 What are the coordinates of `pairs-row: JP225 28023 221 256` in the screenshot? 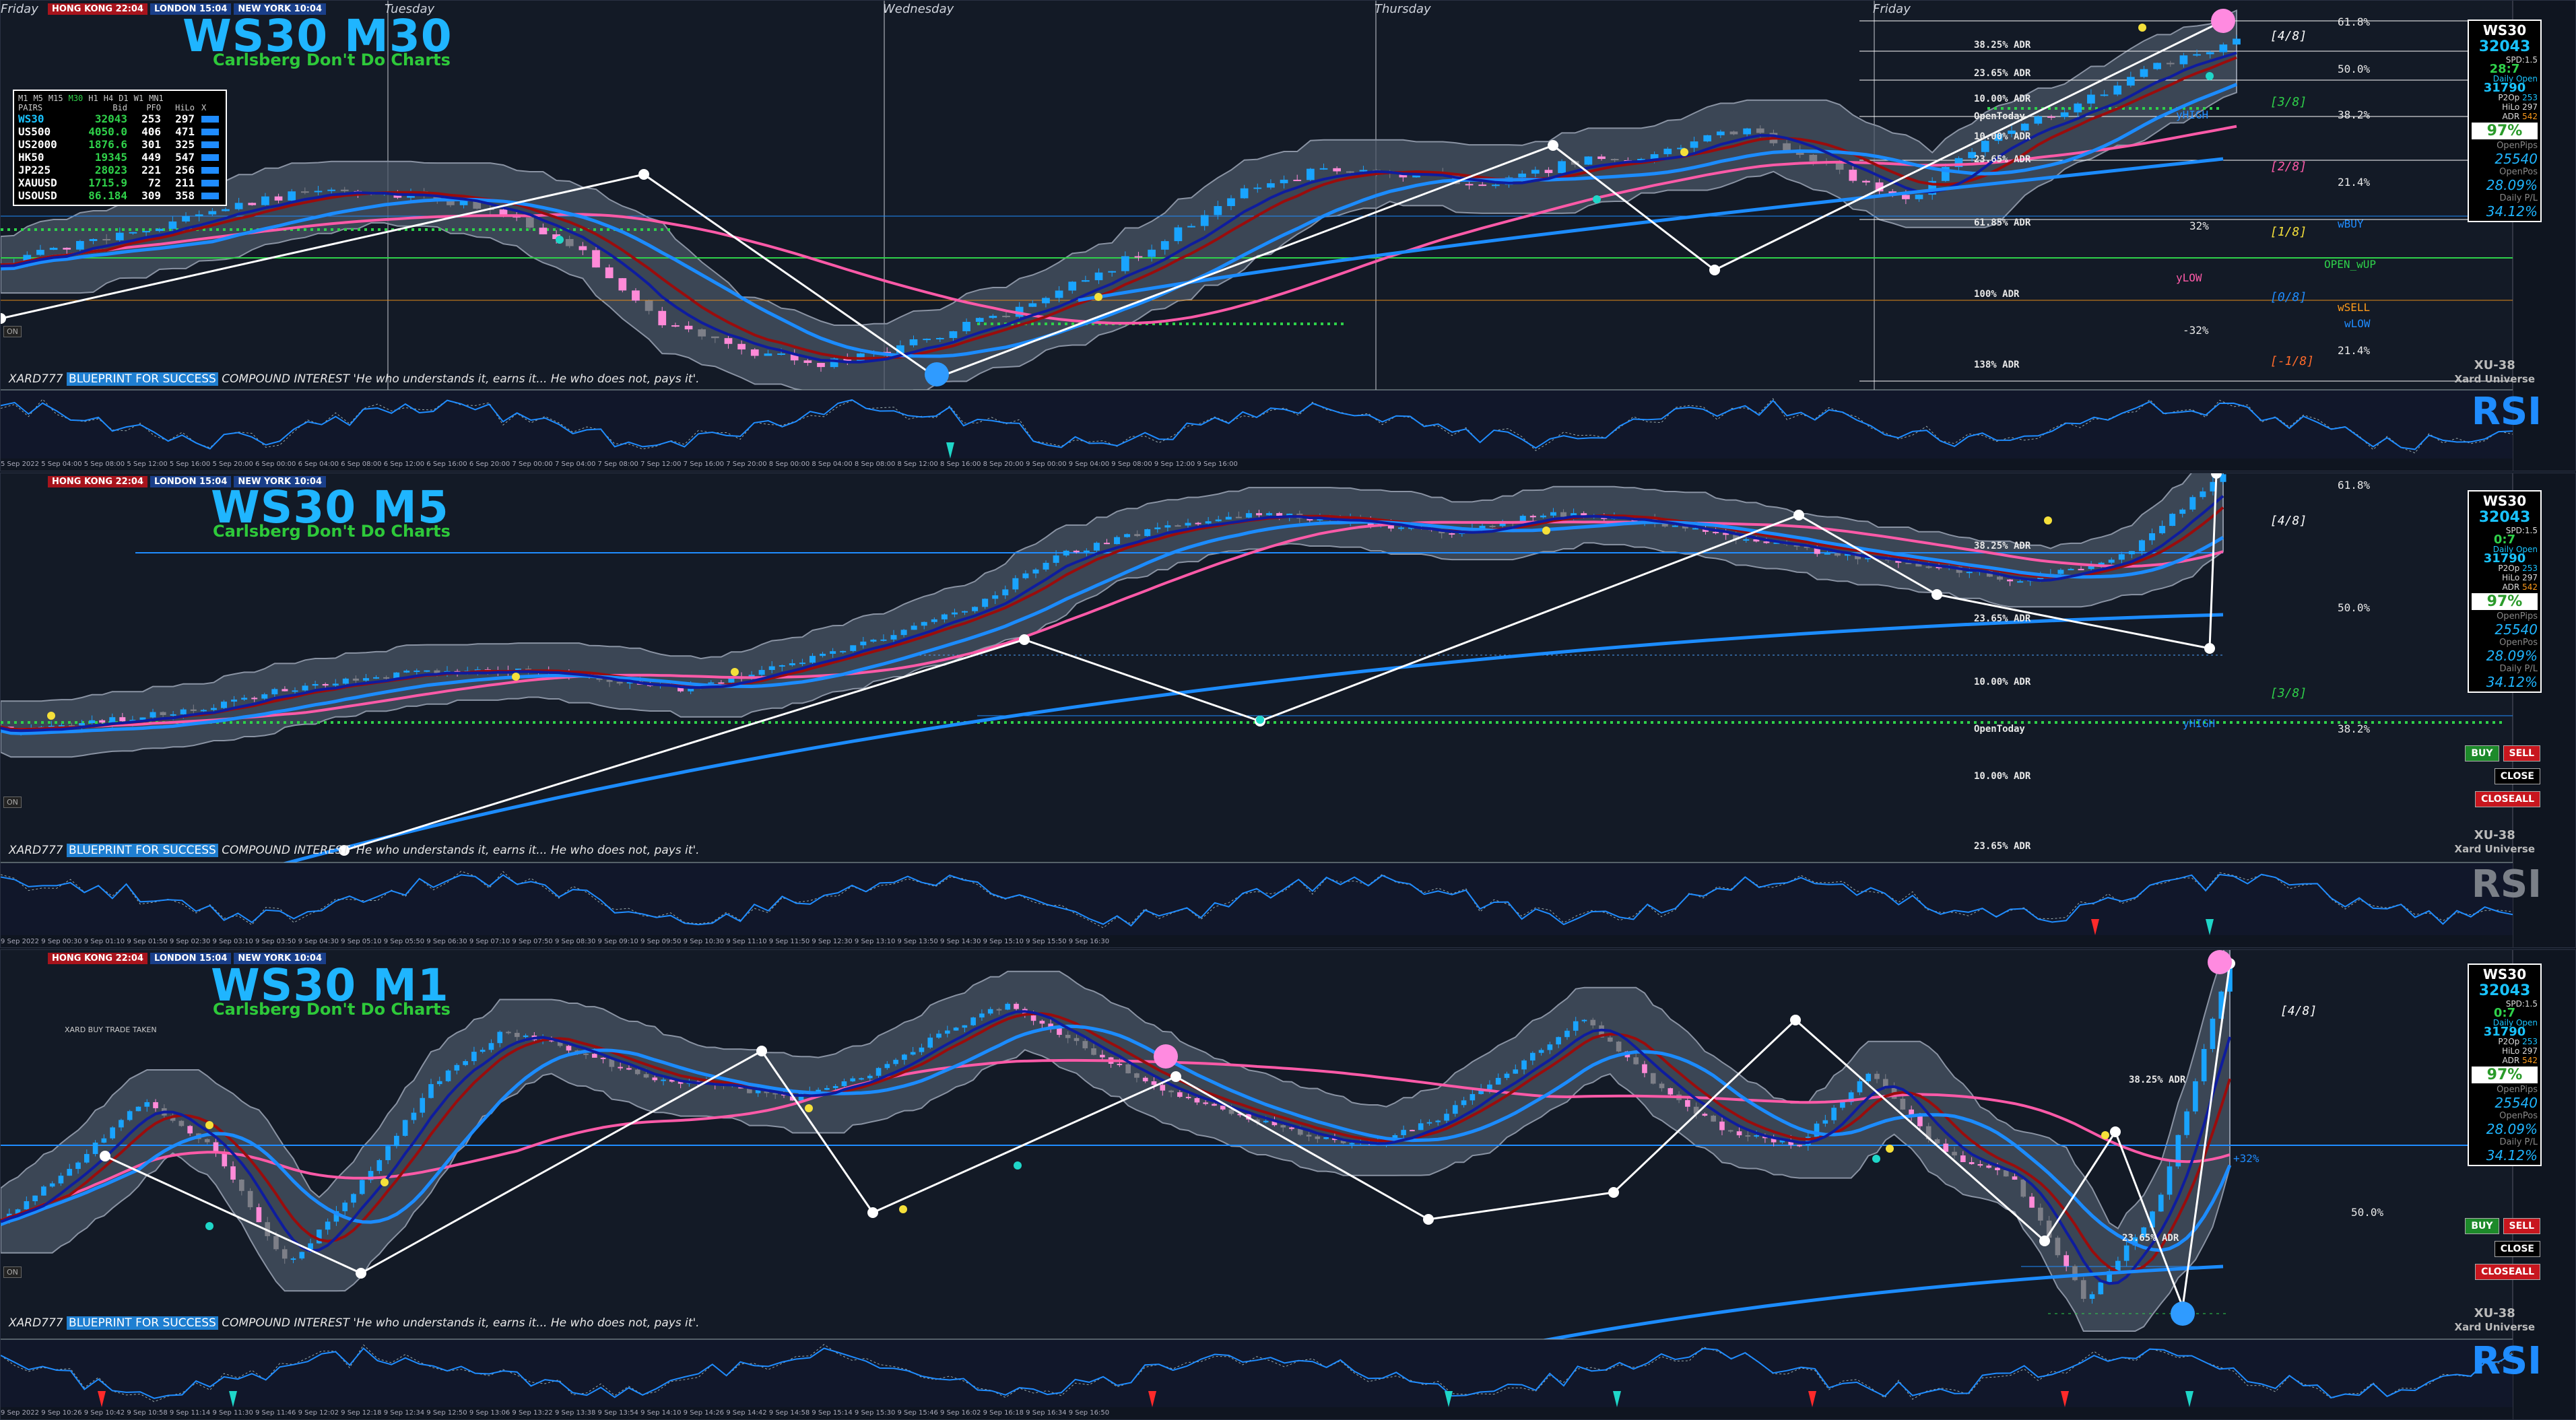 It's located at (120, 170).